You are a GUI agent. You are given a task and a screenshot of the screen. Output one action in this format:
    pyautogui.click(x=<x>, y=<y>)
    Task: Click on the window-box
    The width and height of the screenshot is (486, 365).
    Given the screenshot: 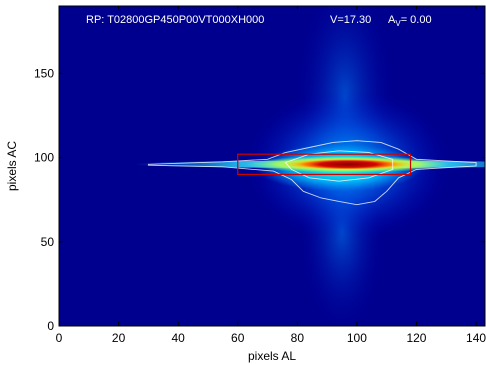 What is the action you would take?
    pyautogui.click(x=324, y=164)
    